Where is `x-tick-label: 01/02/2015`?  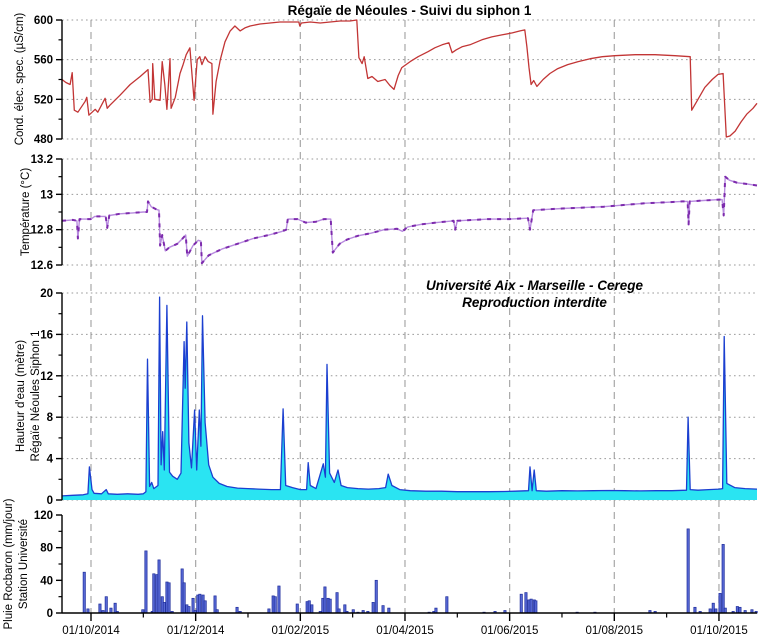 x-tick-label: 01/02/2015 is located at coordinates (301, 631).